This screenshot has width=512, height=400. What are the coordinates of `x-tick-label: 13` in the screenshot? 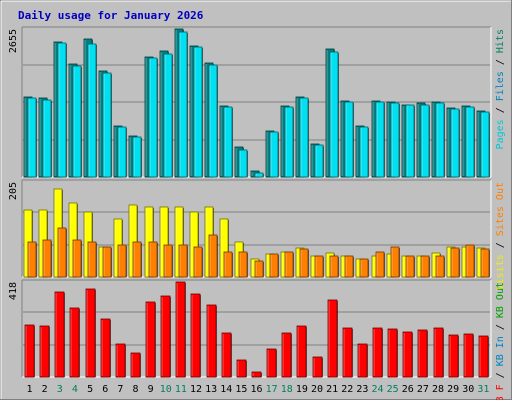 It's located at (211, 389).